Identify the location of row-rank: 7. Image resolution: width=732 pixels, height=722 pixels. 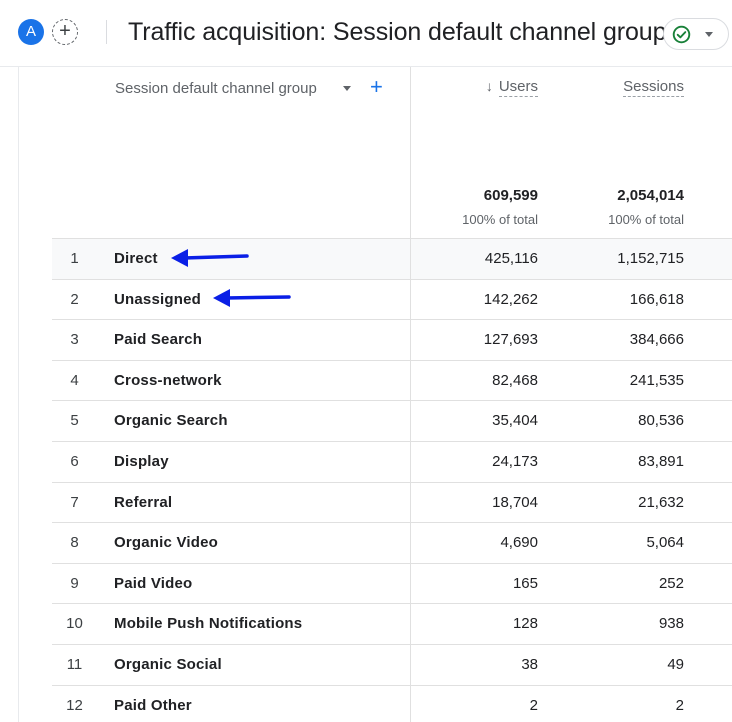
(74, 502).